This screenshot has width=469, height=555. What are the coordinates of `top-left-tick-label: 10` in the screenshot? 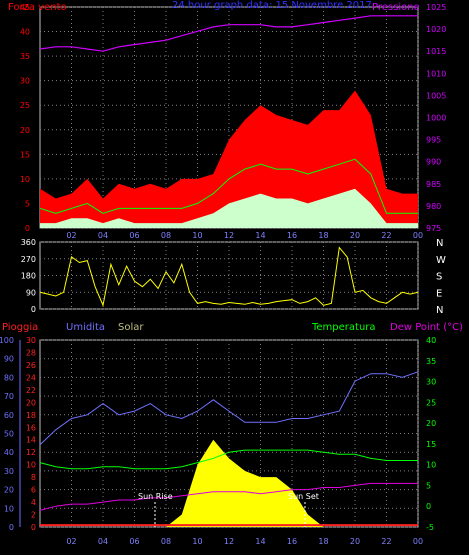 It's located at (25, 179).